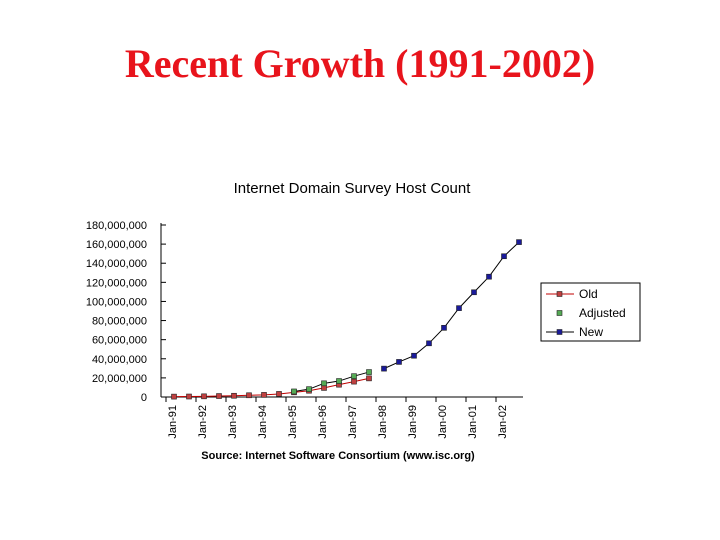 This screenshot has height=540, width=720. I want to click on series-new, so click(451, 305).